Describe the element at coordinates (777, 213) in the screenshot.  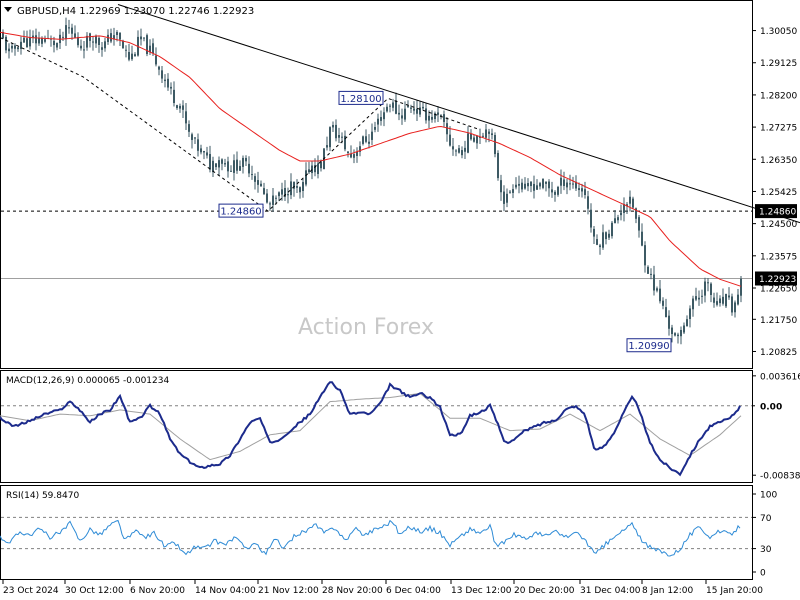
I see `level-price-label-text: 1.24860` at that location.